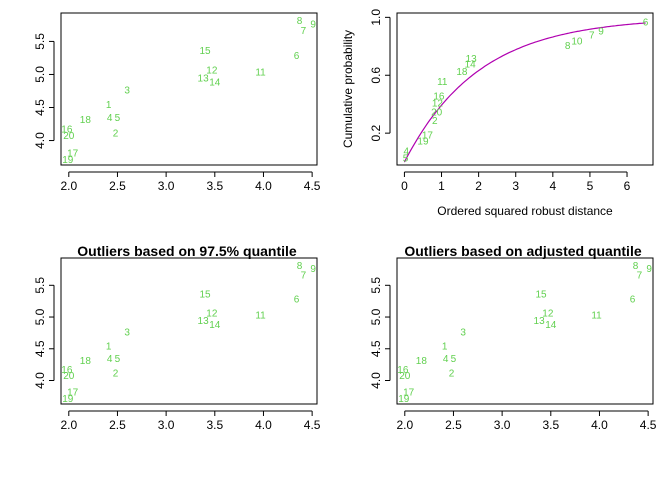 The height and width of the screenshot is (480, 672). Describe the element at coordinates (376, 75) in the screenshot. I see `y-tick-label: 0.6` at that location.